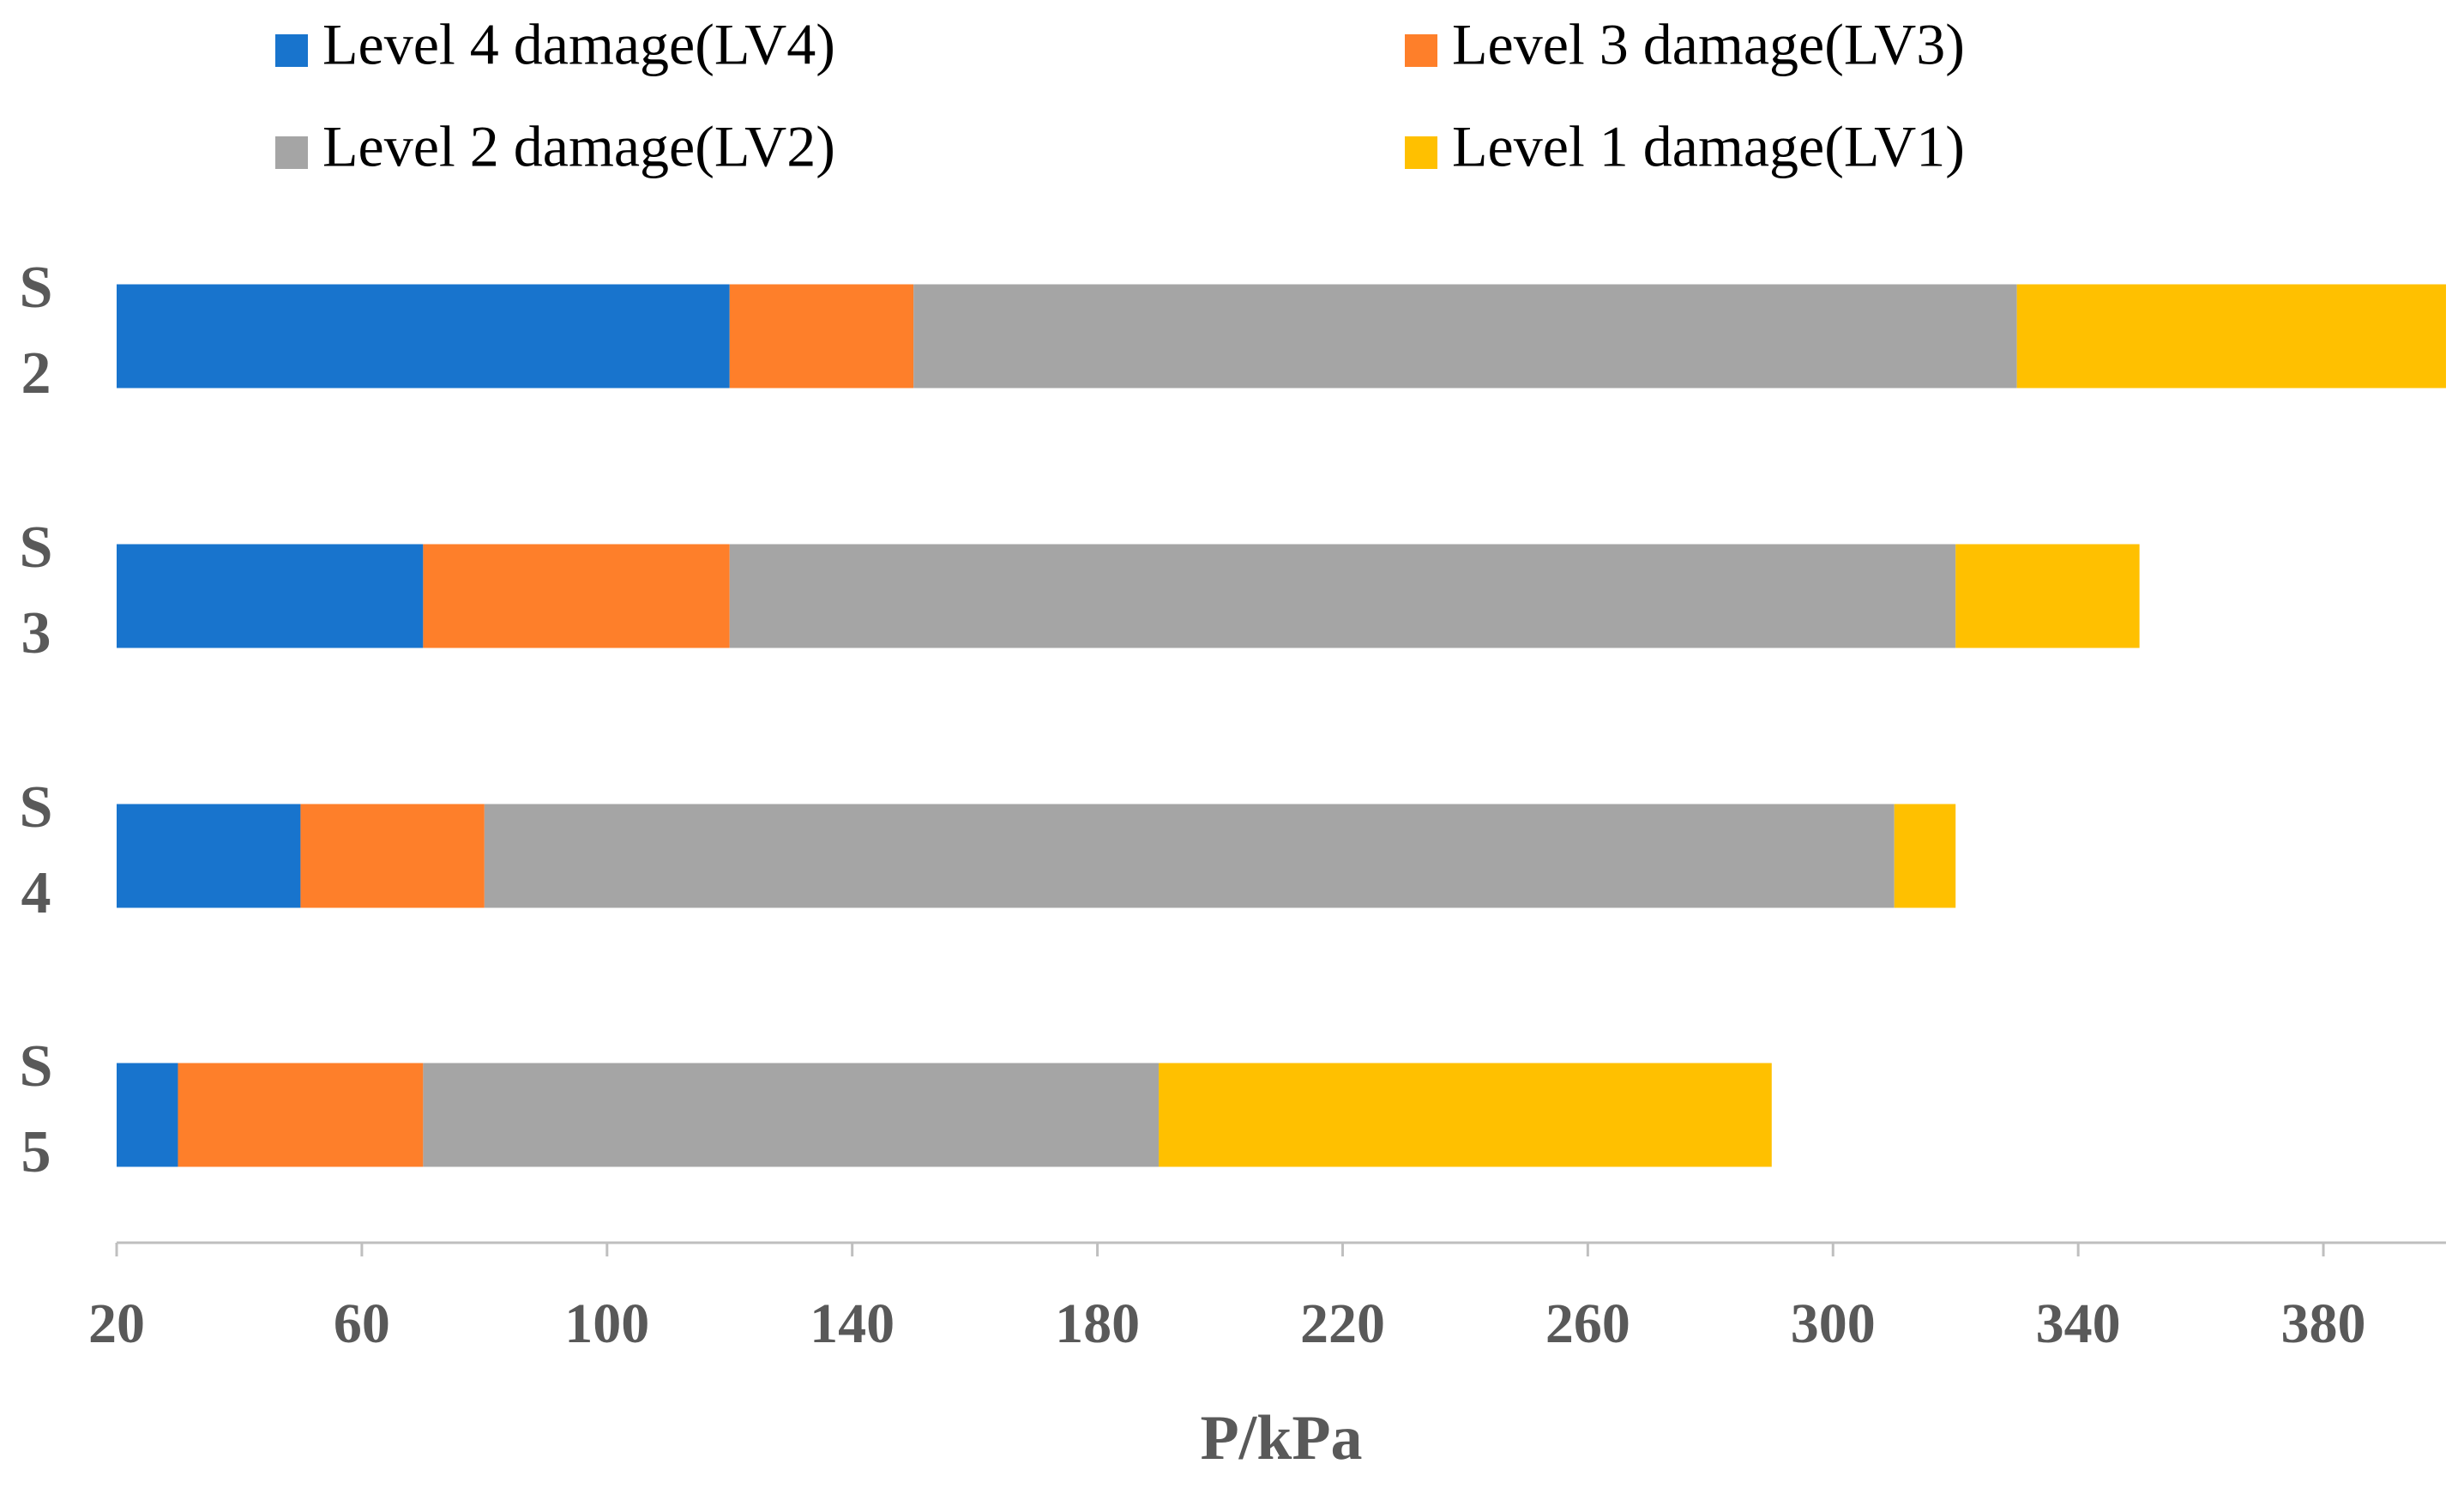 This screenshot has width=2464, height=1488. Describe the element at coordinates (2324, 1323) in the screenshot. I see `x-tick-label: 380` at that location.